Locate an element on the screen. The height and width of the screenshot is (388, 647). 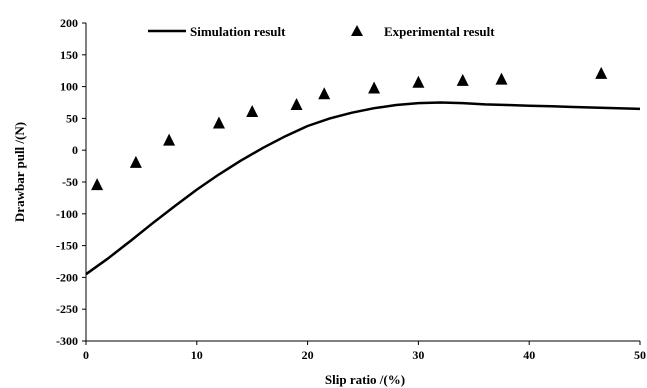
y-tick-label: -50 is located at coordinates (70, 182).